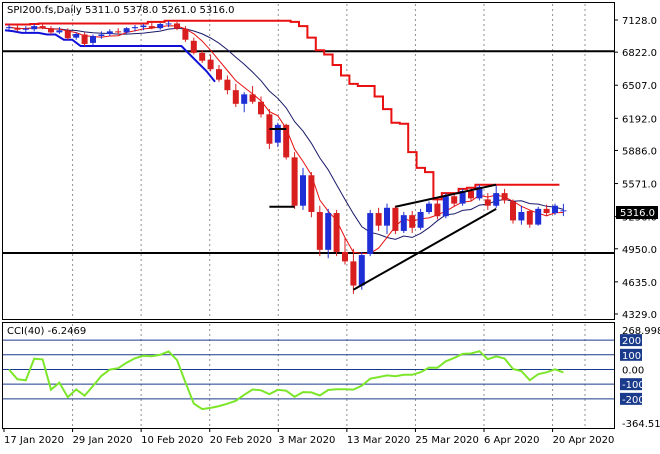  Describe the element at coordinates (637, 212) in the screenshot. I see `current-price-tag-bg` at that location.